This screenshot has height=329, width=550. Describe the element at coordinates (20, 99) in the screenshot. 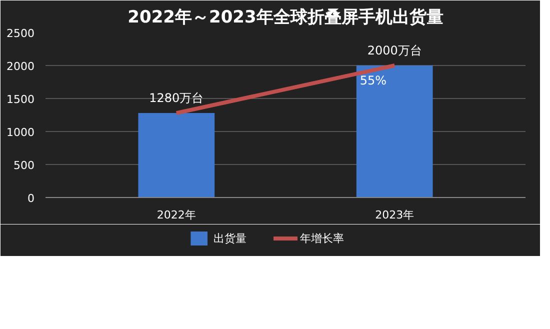

I see `y-tick-label: 1500` at that location.